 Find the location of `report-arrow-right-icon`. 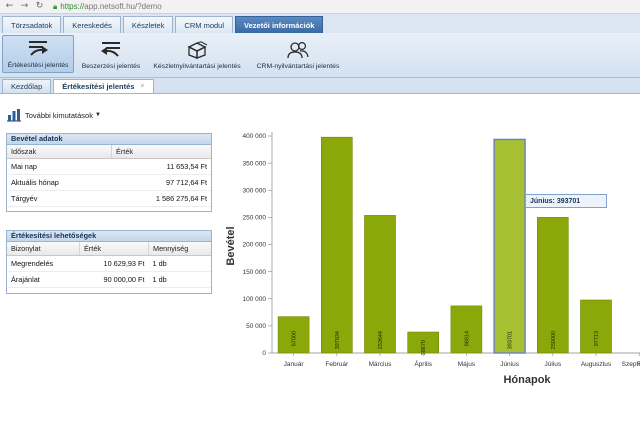

report-arrow-right-icon is located at coordinates (38, 48).